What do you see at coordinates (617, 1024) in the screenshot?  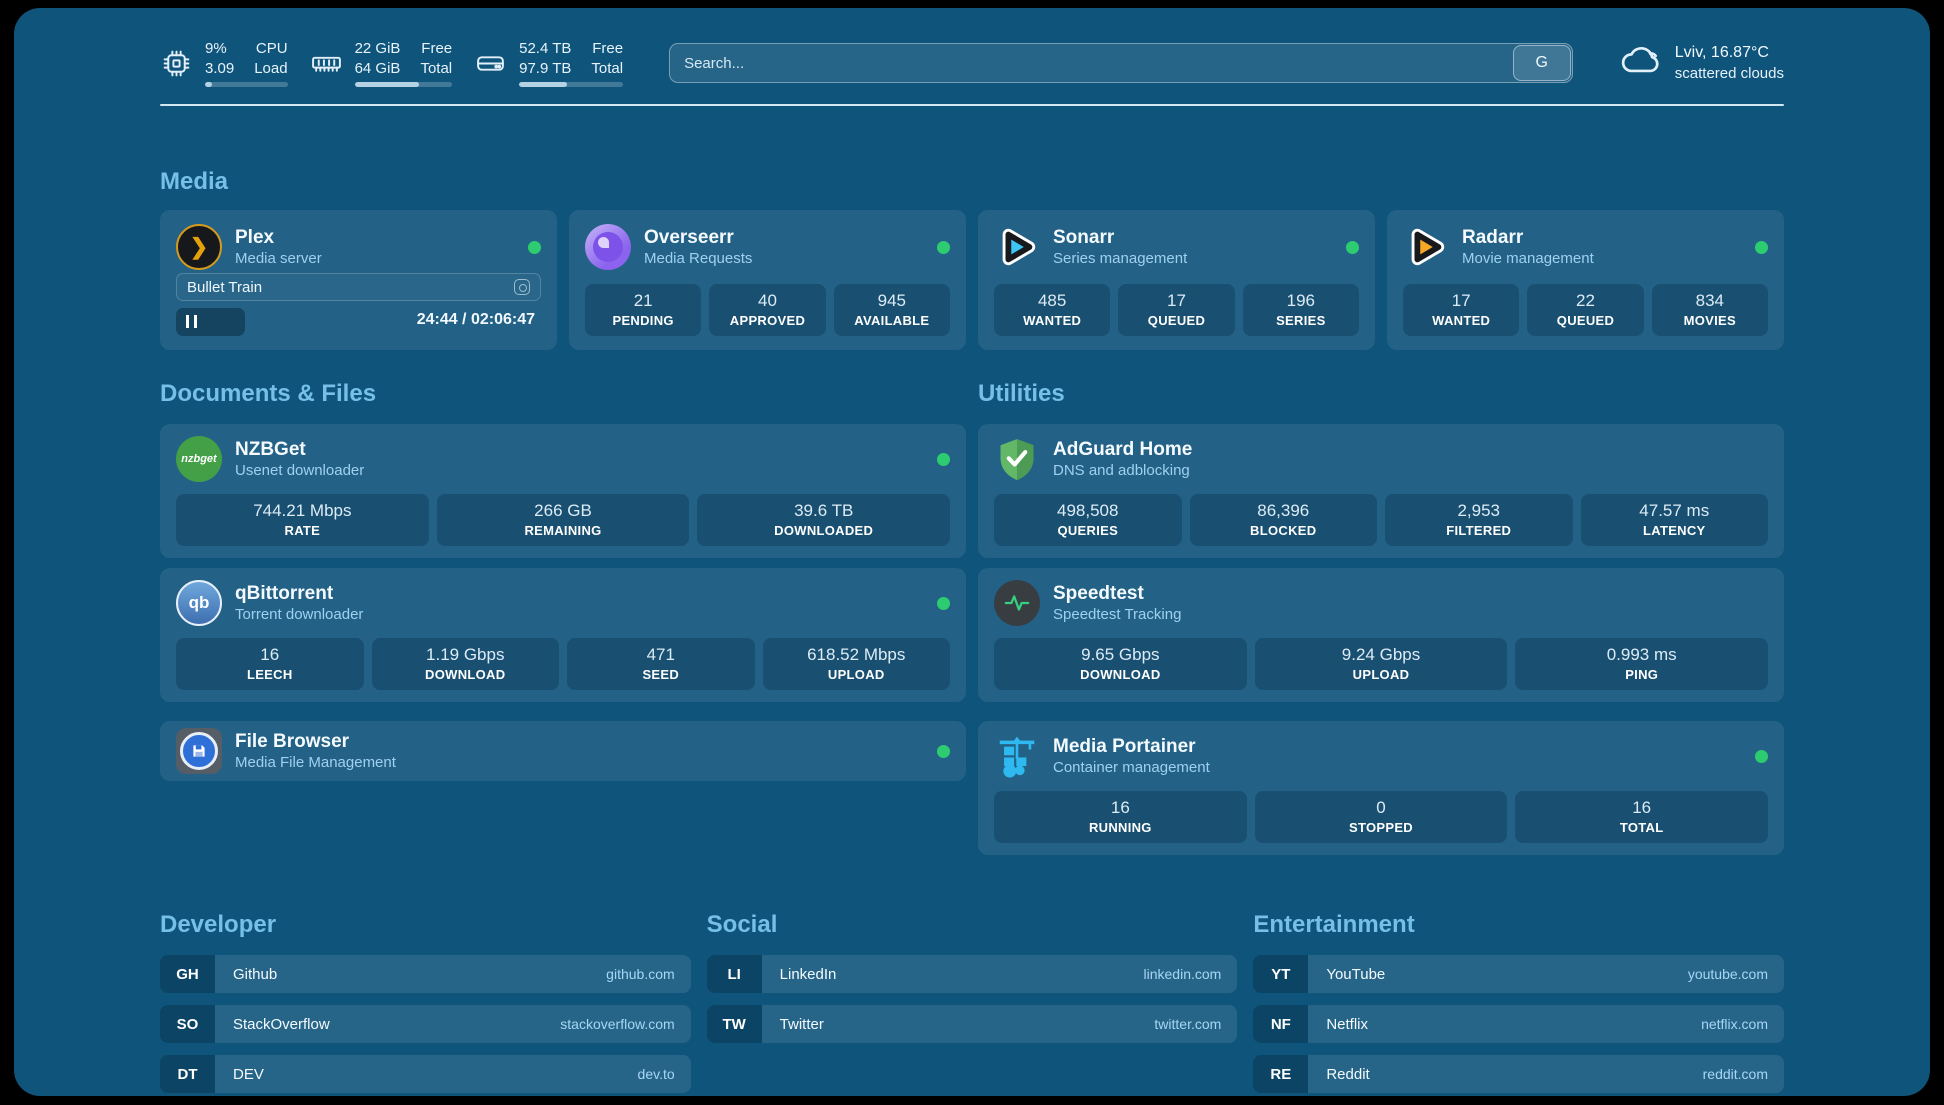 I see `bookmark-url: stackoverflow.com` at bounding box center [617, 1024].